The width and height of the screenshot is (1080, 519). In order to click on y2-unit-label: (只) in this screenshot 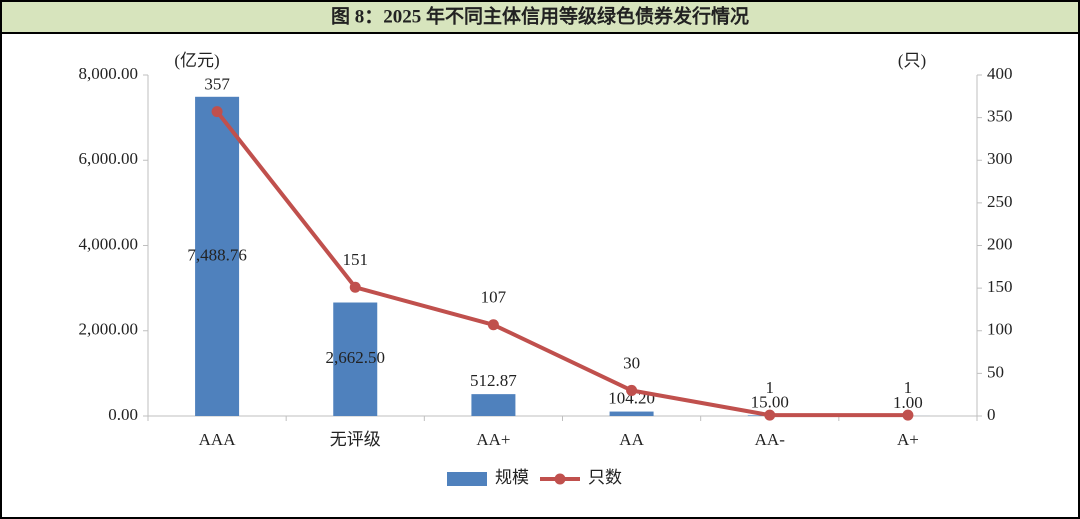, I will do `click(912, 60)`.